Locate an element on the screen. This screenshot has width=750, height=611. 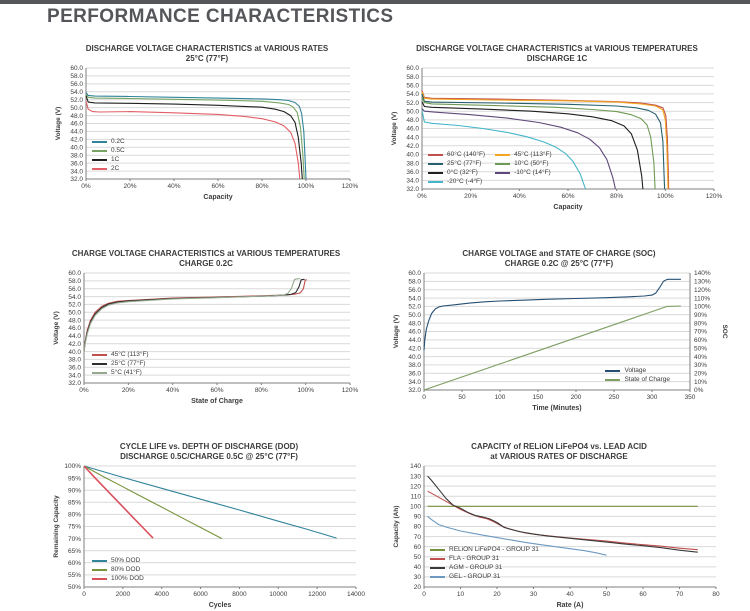
svg-text: 55% is located at coordinates (74, 575).